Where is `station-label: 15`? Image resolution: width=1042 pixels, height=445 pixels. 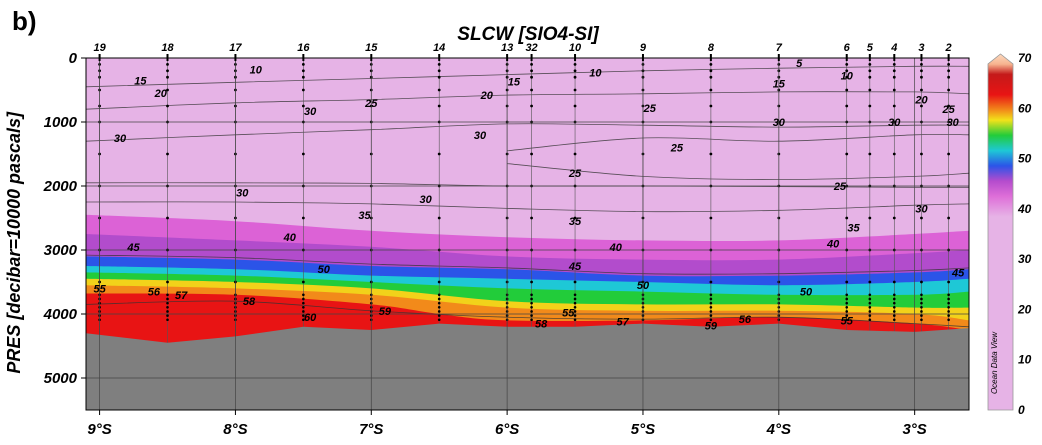 station-label: 15 is located at coordinates (371, 48).